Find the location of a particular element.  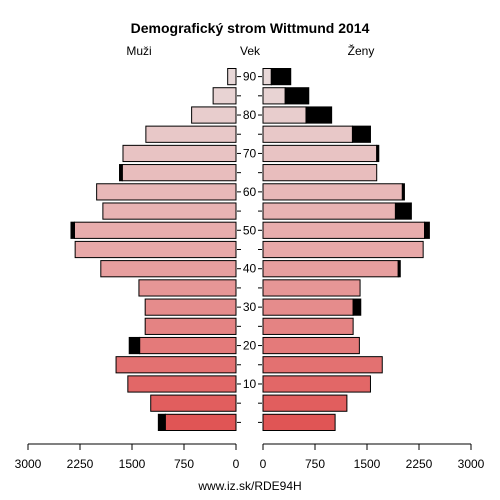

footer-url: www.iz.sk/RDE94H is located at coordinates (249, 486).